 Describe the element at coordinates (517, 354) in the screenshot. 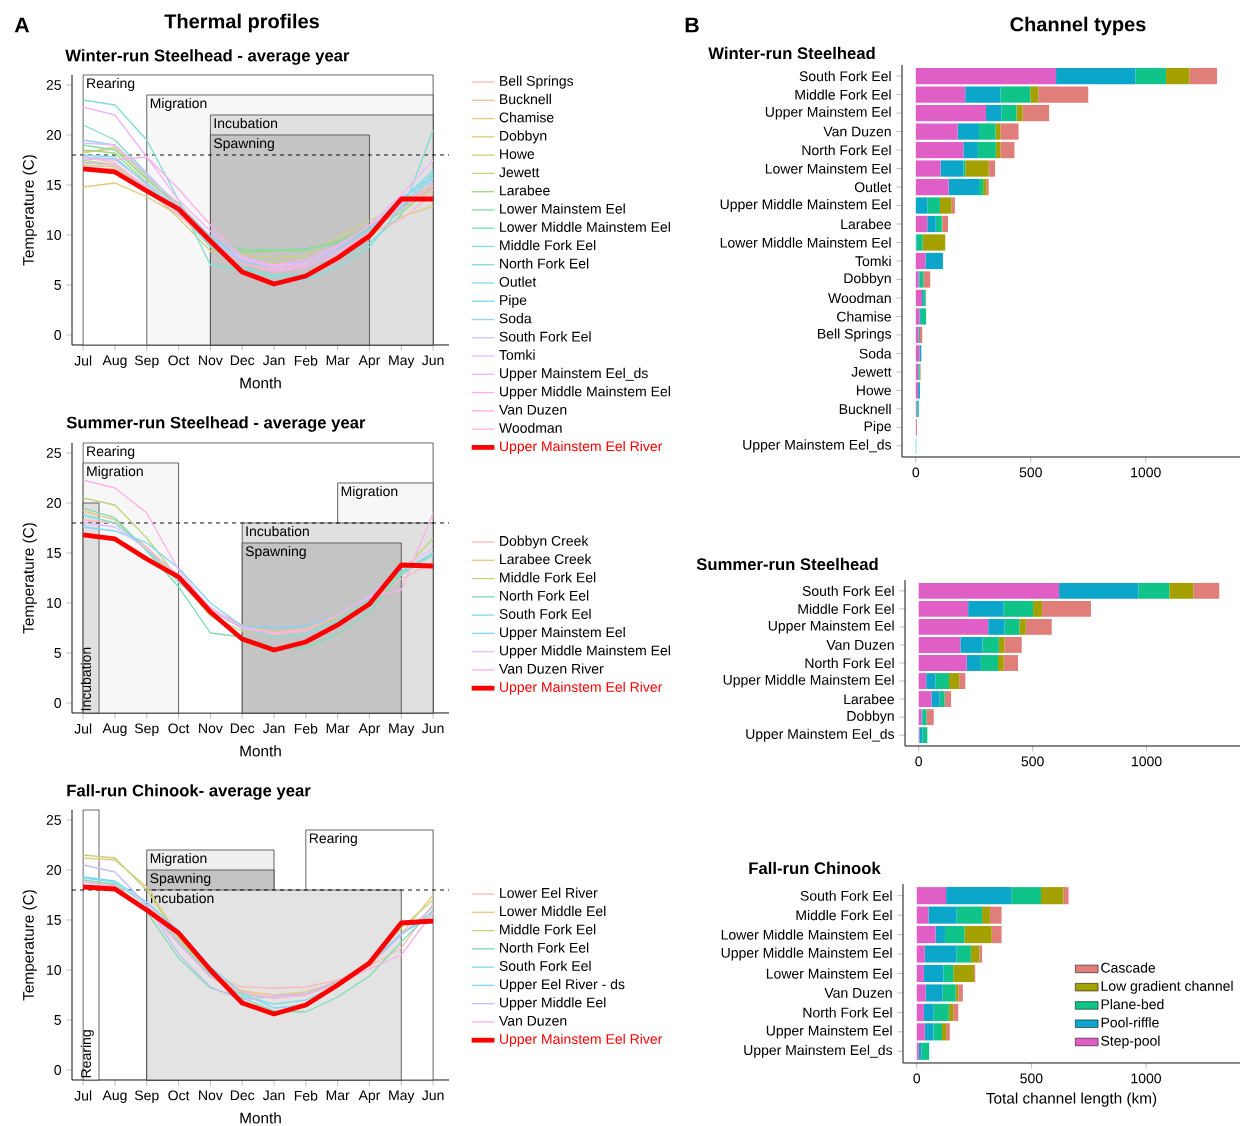

I see `legend-label: Tomki` at that location.